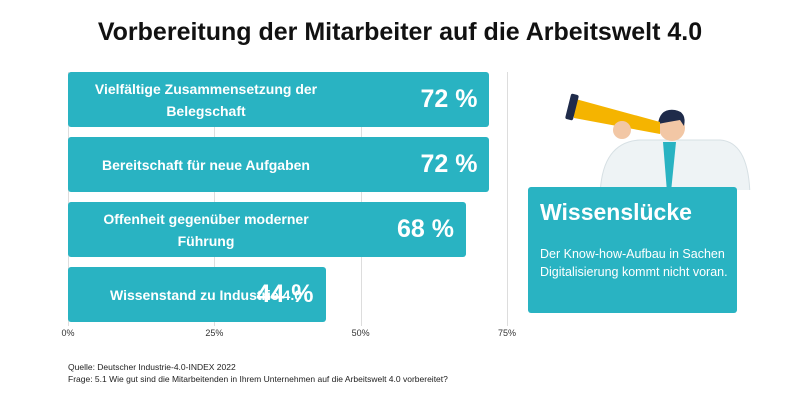 The height and width of the screenshot is (400, 800). Describe the element at coordinates (507, 333) in the screenshot. I see `x-tick-label: 75%` at that location.